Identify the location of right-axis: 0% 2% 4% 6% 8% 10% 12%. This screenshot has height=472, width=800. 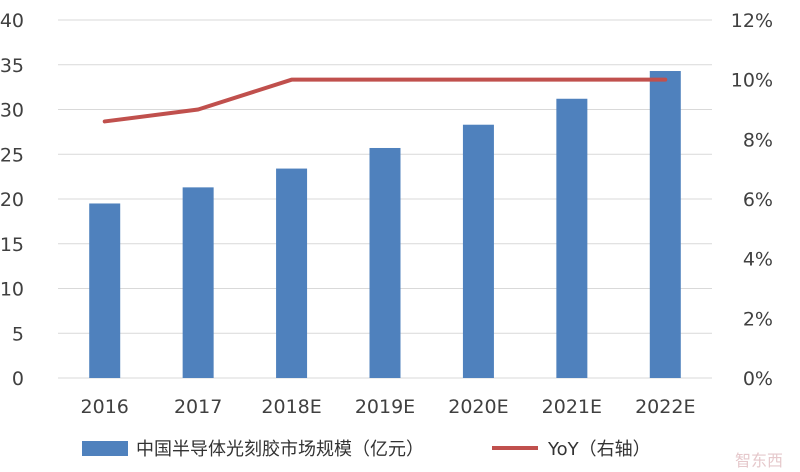
(752, 200).